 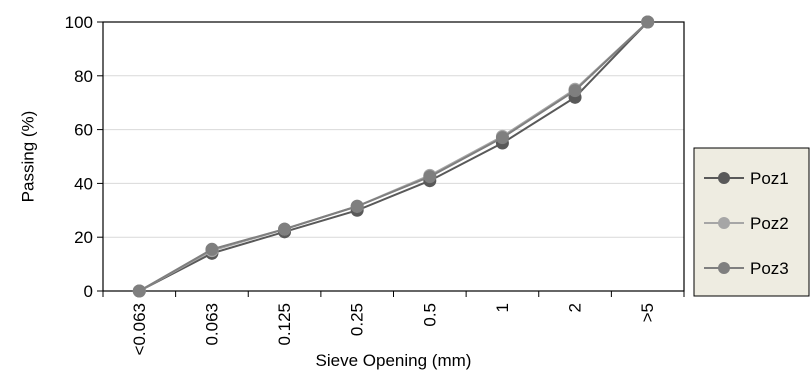 What do you see at coordinates (83, 130) in the screenshot?
I see `y-tick-label: 60` at bounding box center [83, 130].